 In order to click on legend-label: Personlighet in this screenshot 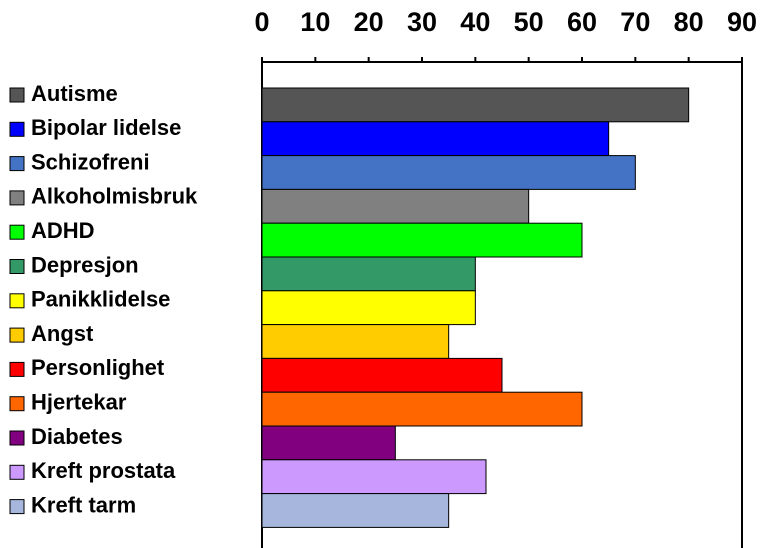, I will do `click(98, 367)`.